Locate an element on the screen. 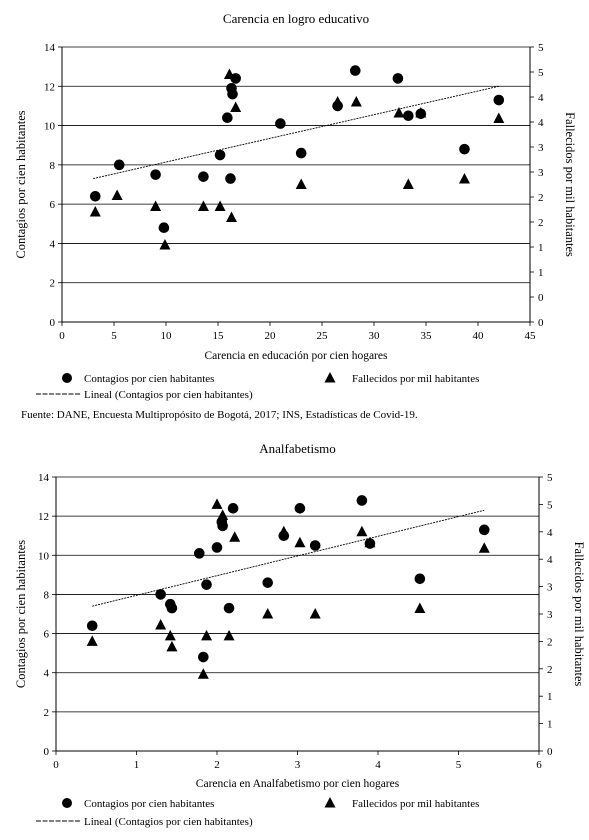  x-tick-label: 4 is located at coordinates (378, 765).